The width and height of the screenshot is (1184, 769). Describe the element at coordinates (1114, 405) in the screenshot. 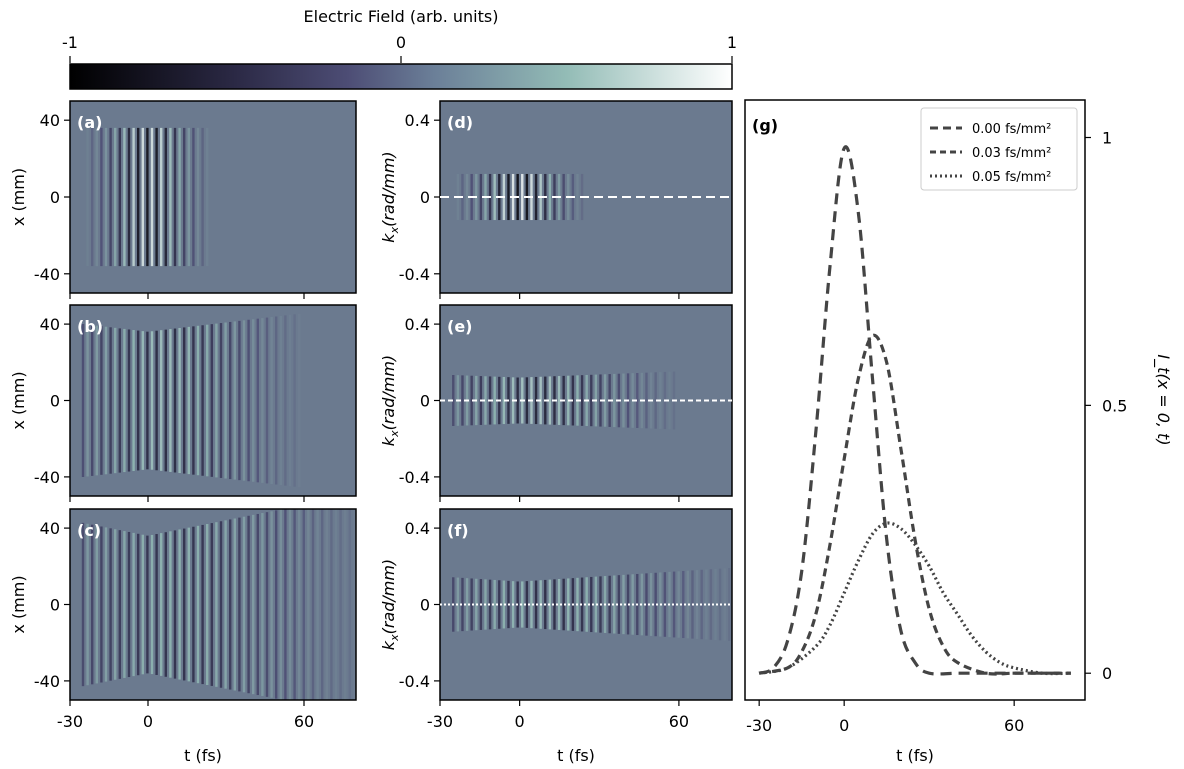

I see `y-tick-label: 0.5` at that location.